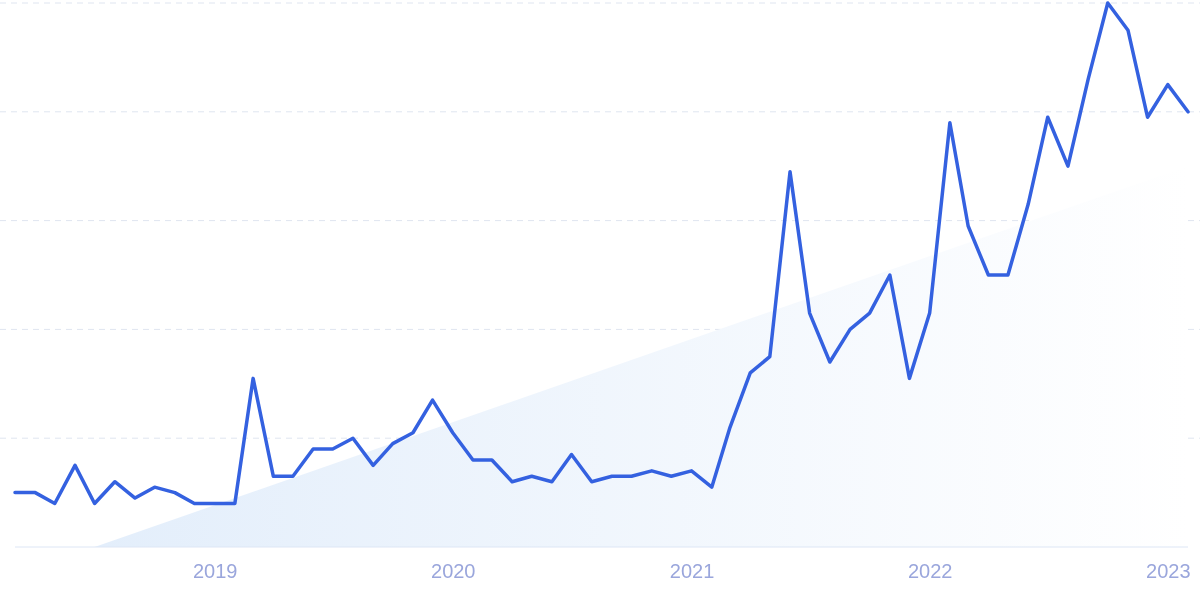 Image resolution: width=1200 pixels, height=599 pixels. I want to click on x-tick-label: 2022, so click(930, 571).